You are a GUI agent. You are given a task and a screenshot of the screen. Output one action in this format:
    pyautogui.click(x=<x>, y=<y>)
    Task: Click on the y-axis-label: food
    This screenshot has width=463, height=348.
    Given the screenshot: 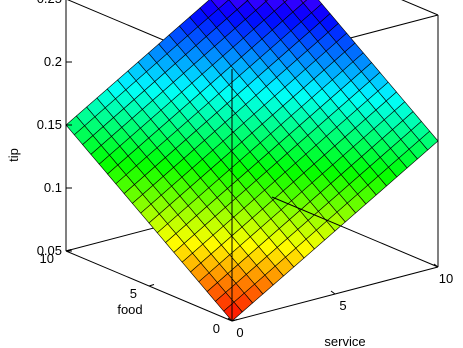 What is the action you would take?
    pyautogui.click(x=129, y=309)
    